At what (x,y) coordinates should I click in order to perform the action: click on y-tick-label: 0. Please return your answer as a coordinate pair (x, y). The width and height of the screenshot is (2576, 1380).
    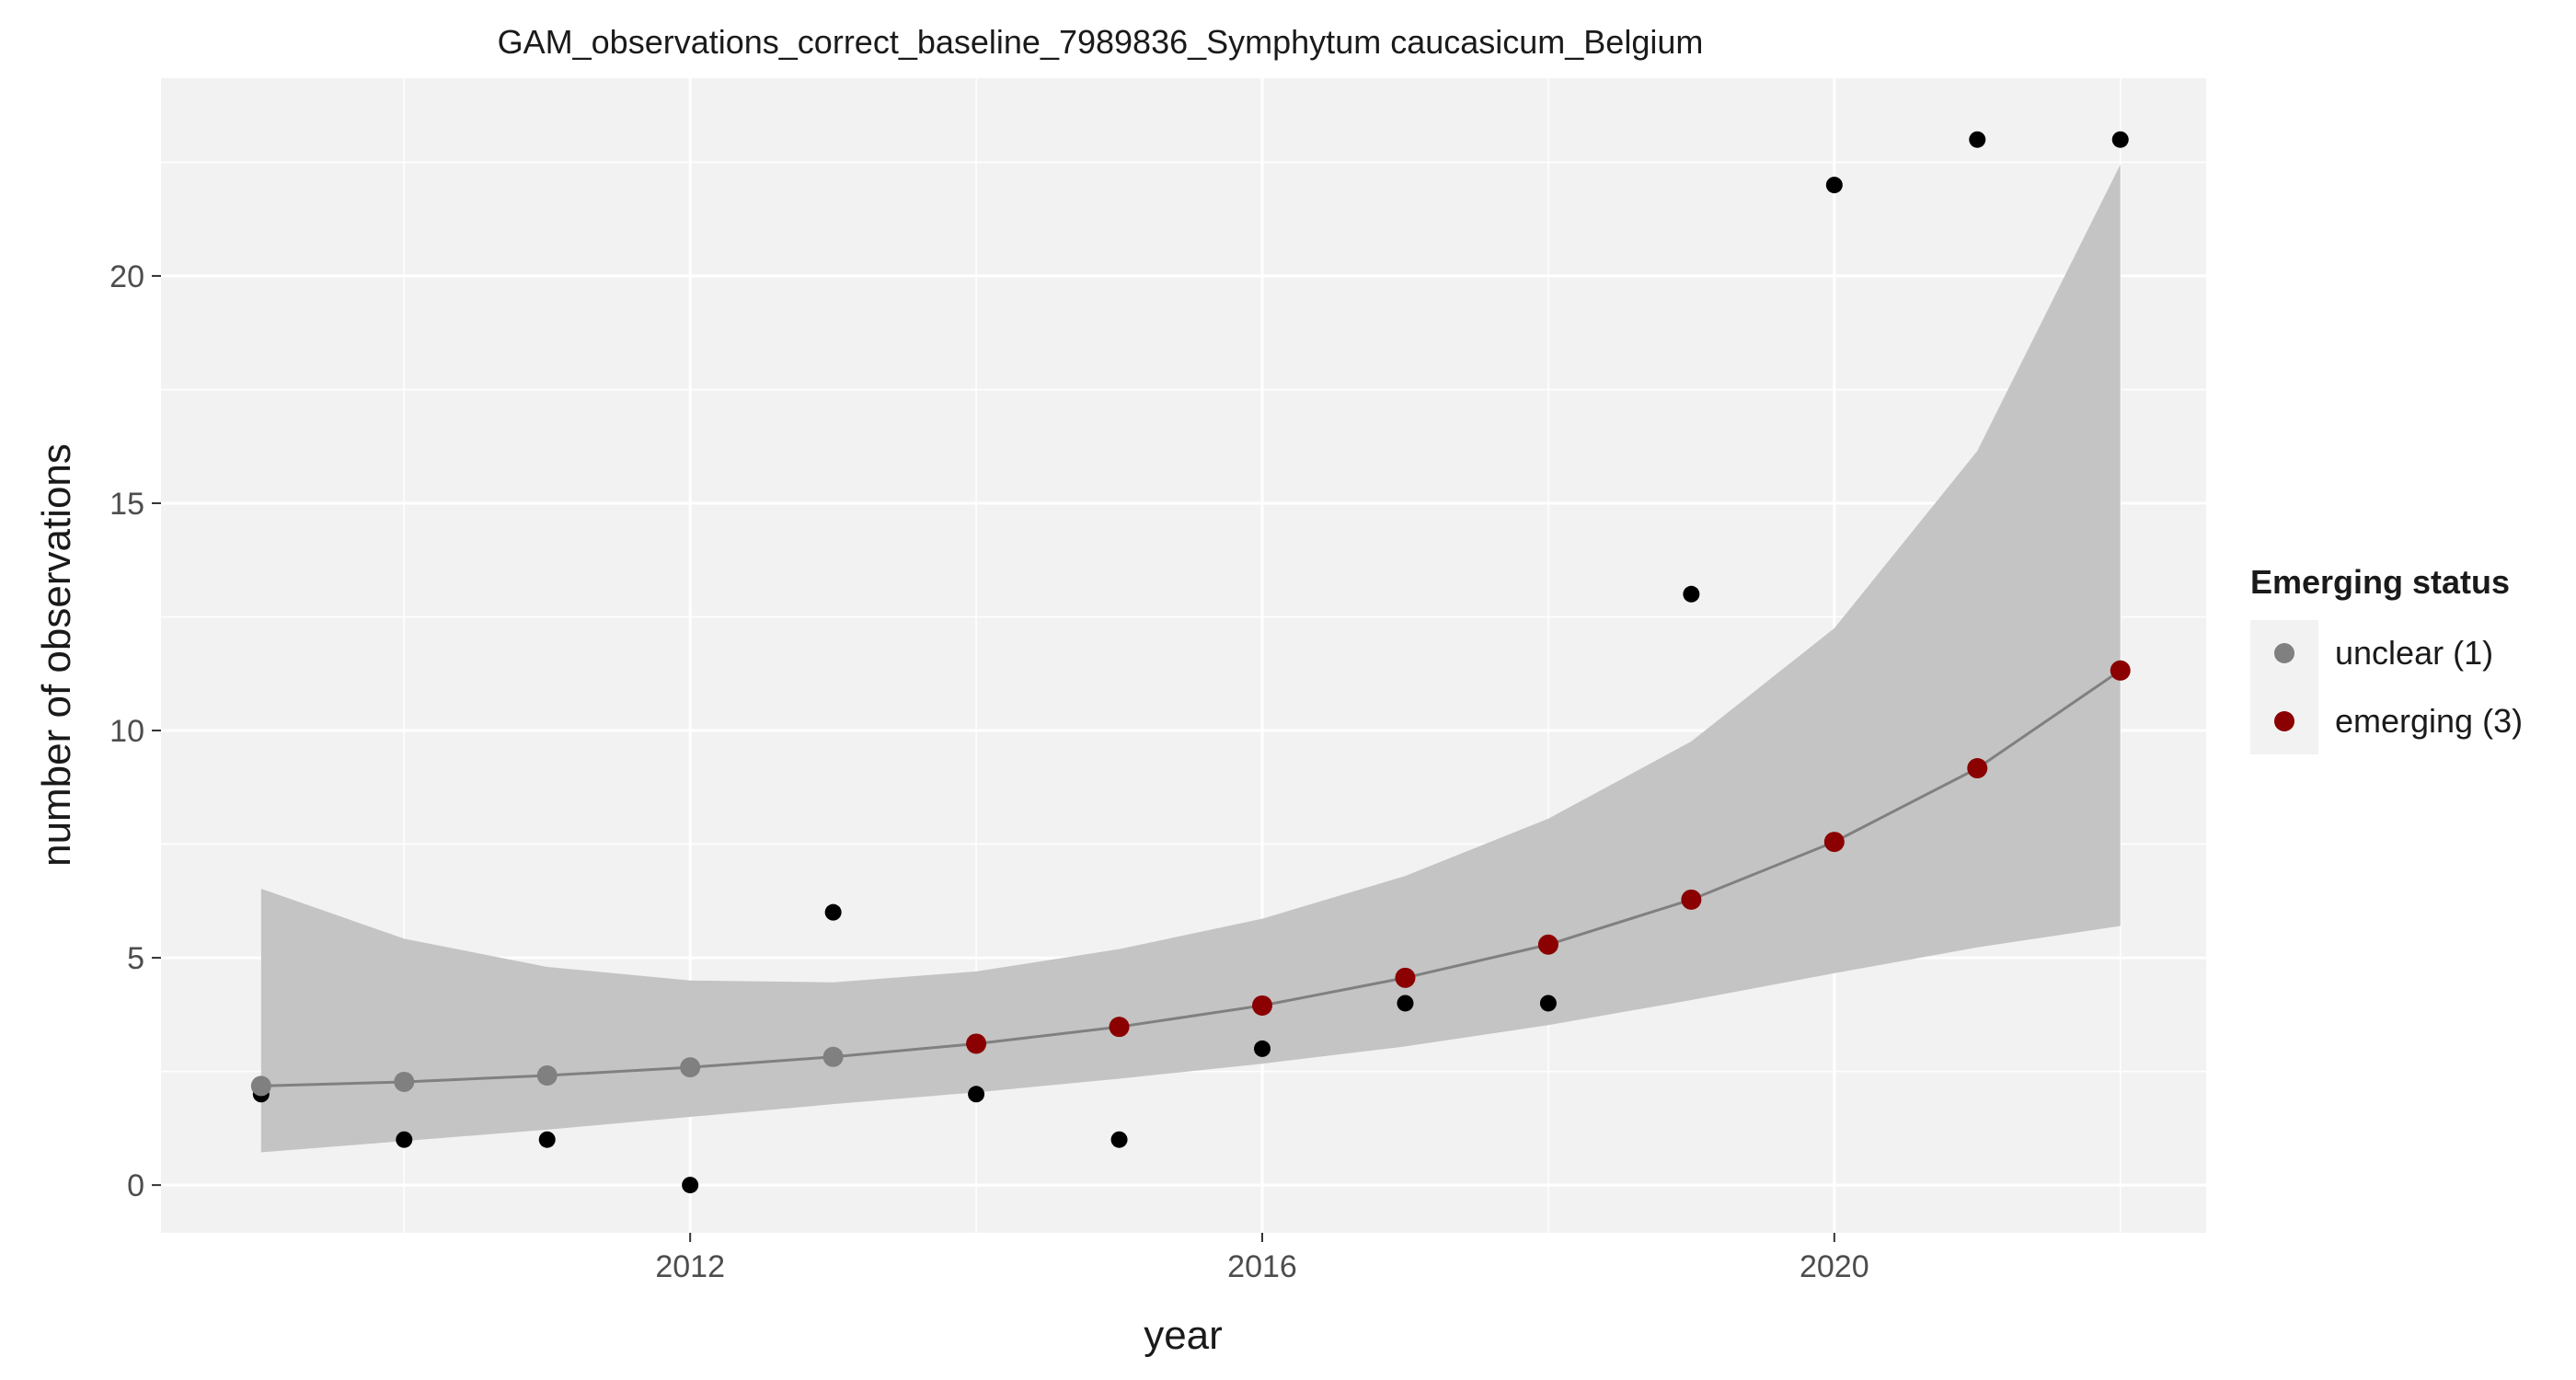
    Looking at the image, I should click on (135, 1185).